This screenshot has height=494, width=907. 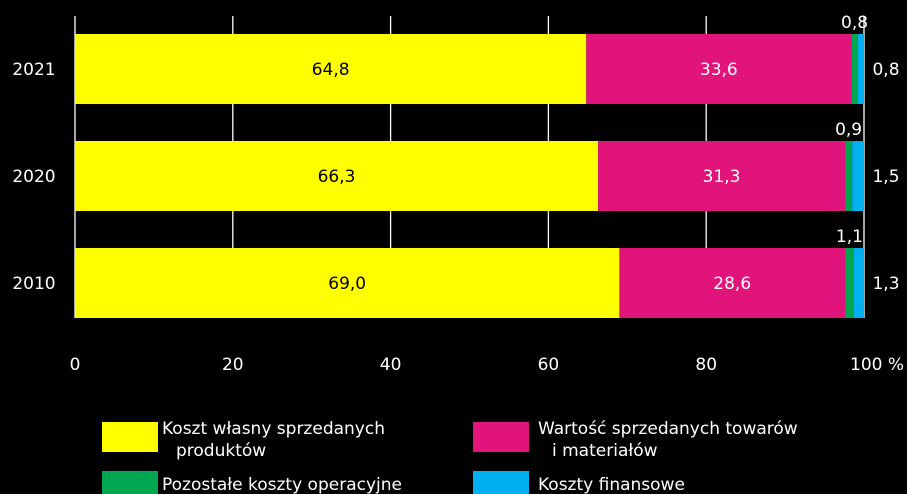 I want to click on x-tick-label: 20, so click(x=233, y=365).